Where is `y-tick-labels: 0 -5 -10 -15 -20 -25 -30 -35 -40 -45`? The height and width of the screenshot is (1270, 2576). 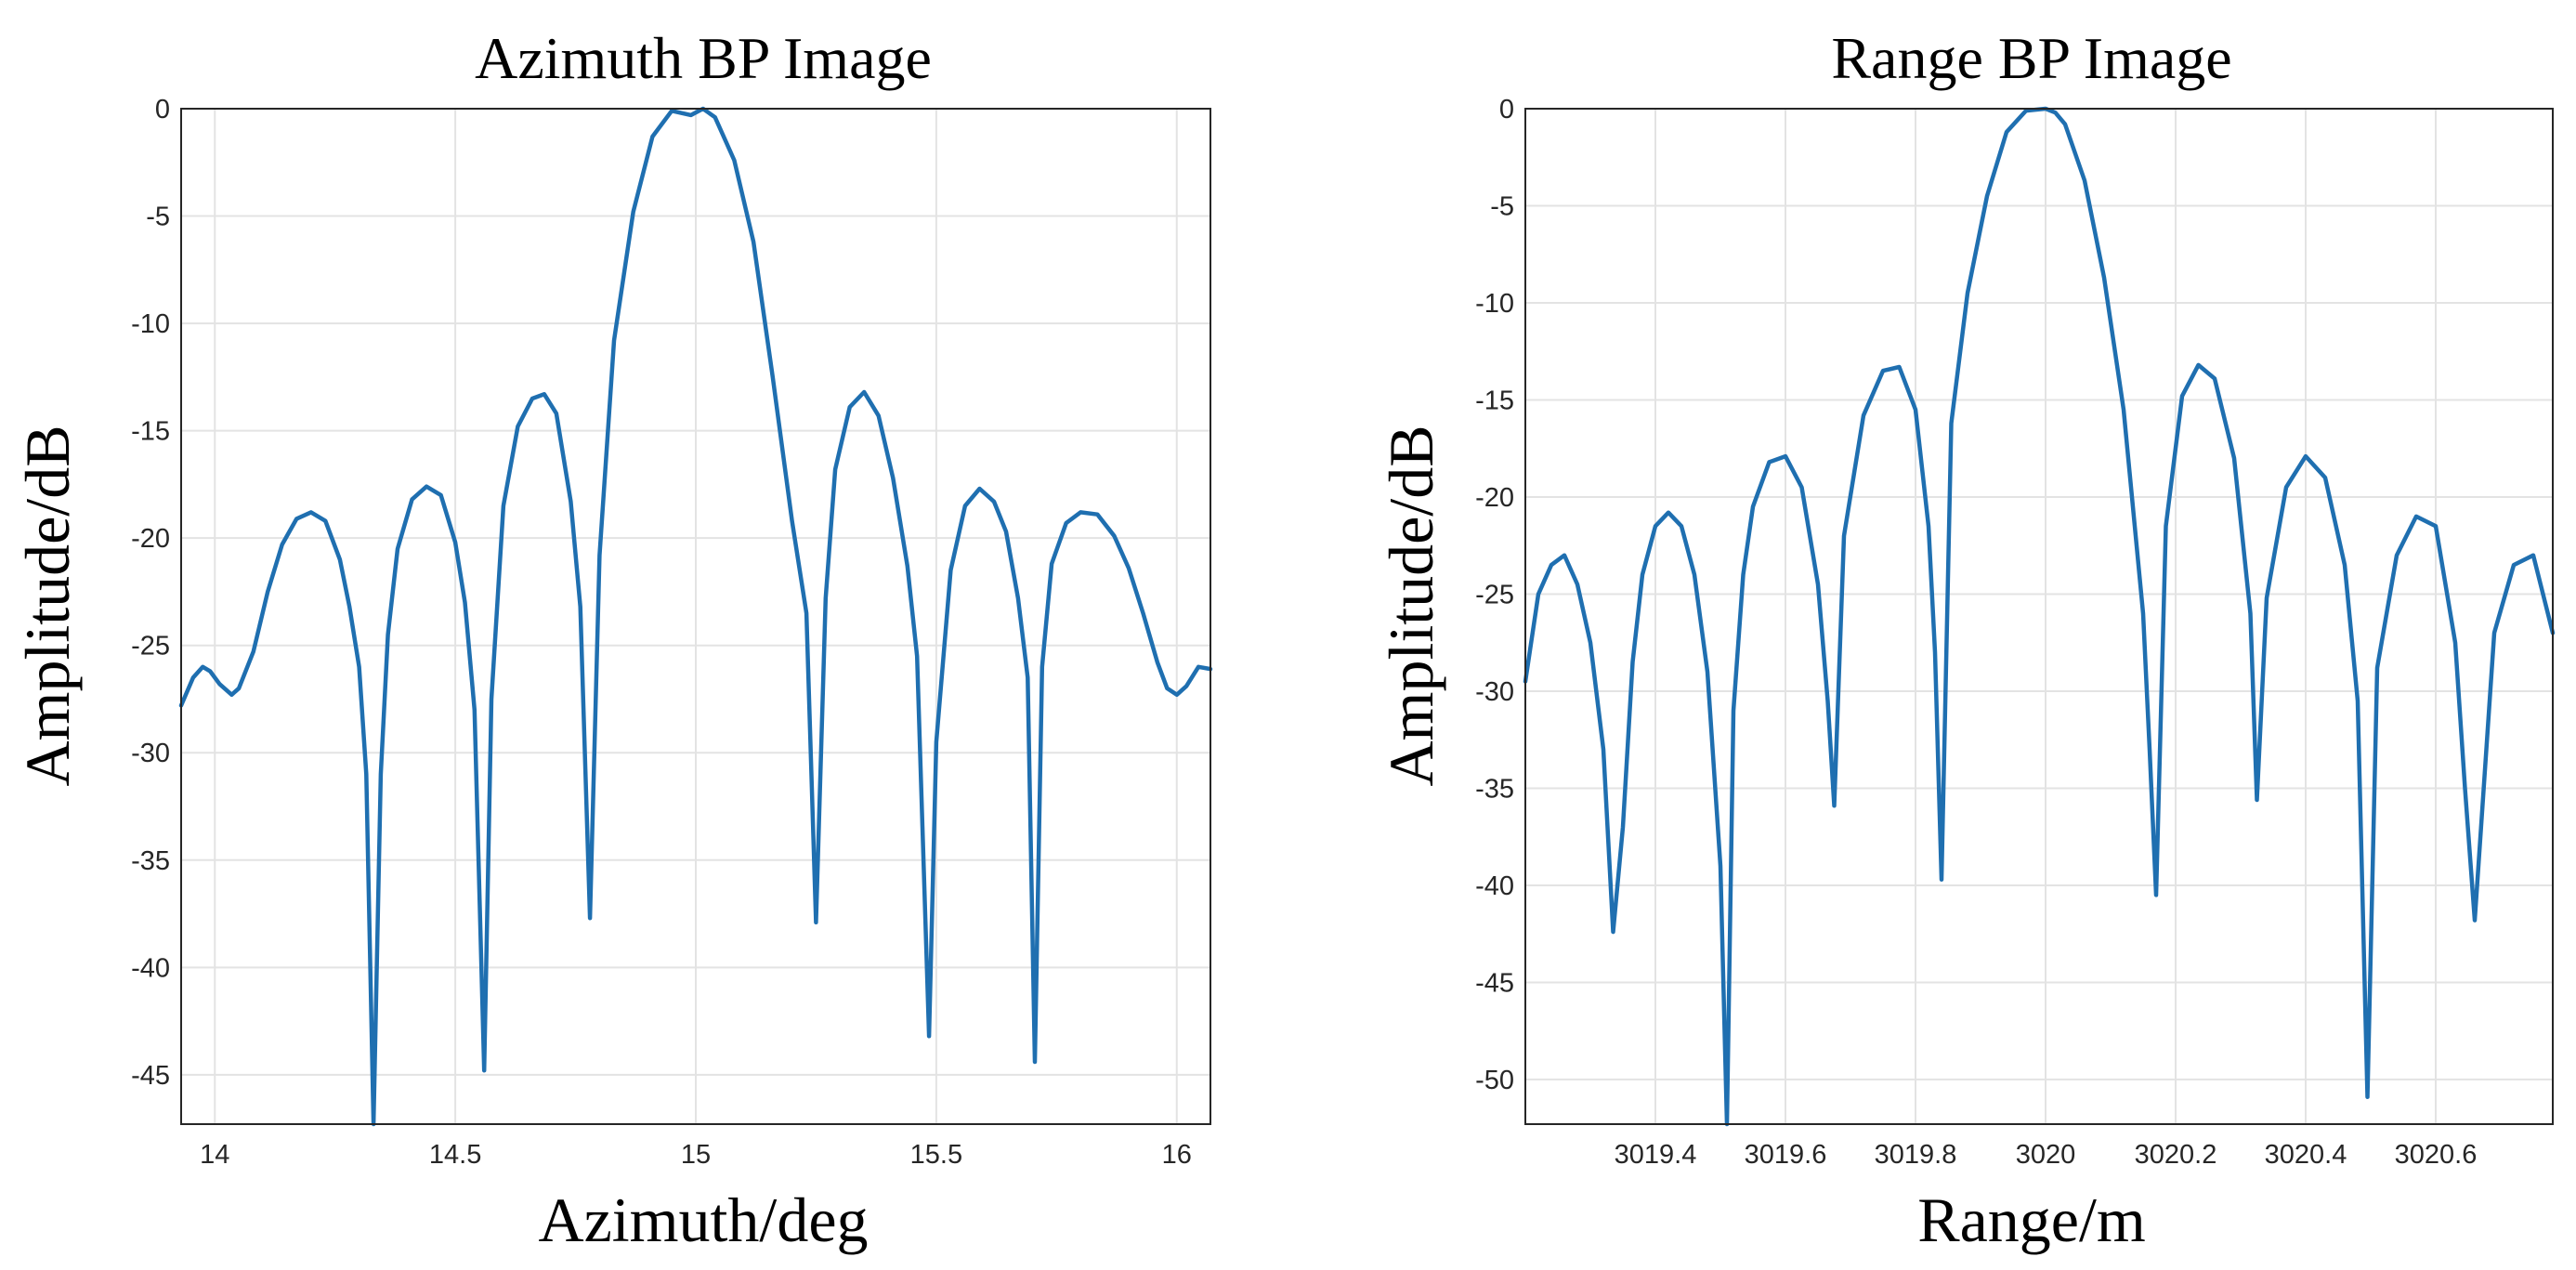
y-tick-labels: 0 -5 -10 -15 -20 -25 -30 -35 -40 -45 is located at coordinates (150, 593).